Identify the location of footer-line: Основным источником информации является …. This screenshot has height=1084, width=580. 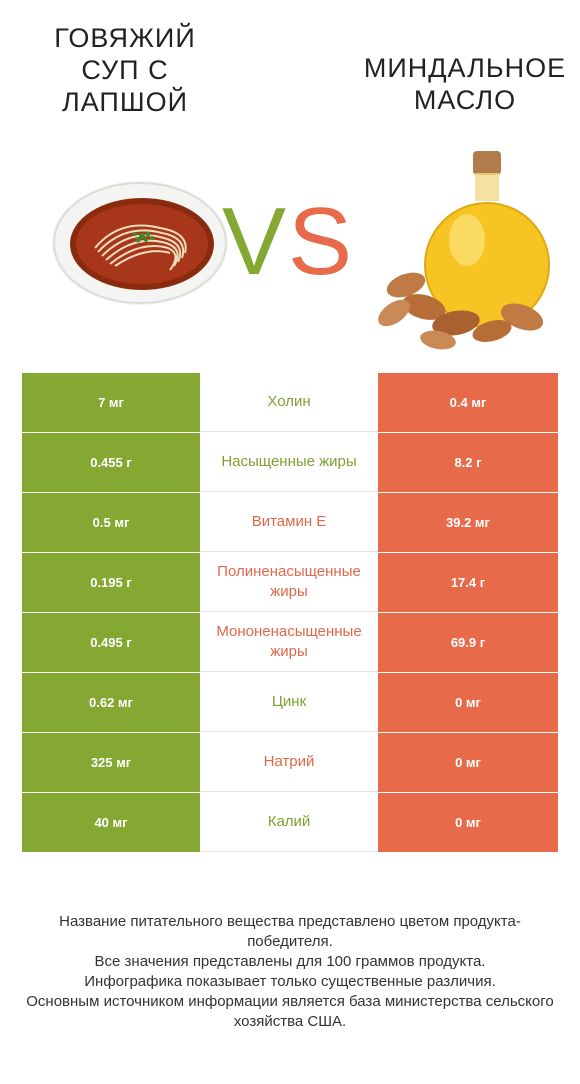
(290, 1011).